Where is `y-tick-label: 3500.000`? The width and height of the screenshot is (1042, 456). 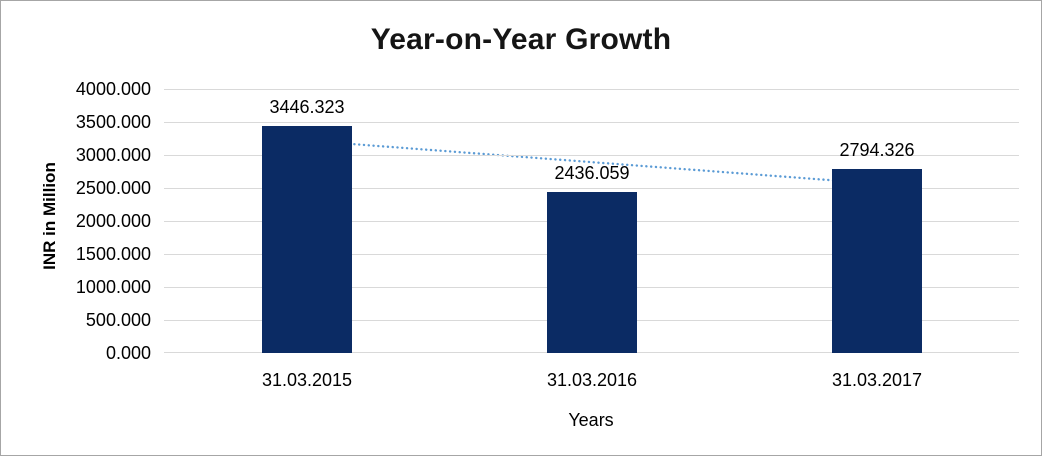 y-tick-label: 3500.000 is located at coordinates (113, 122).